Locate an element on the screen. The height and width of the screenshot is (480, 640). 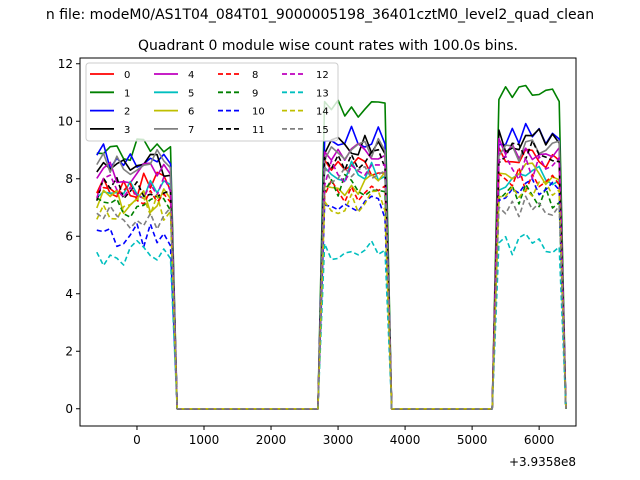
legend-label-0: 0 is located at coordinates (127, 75).